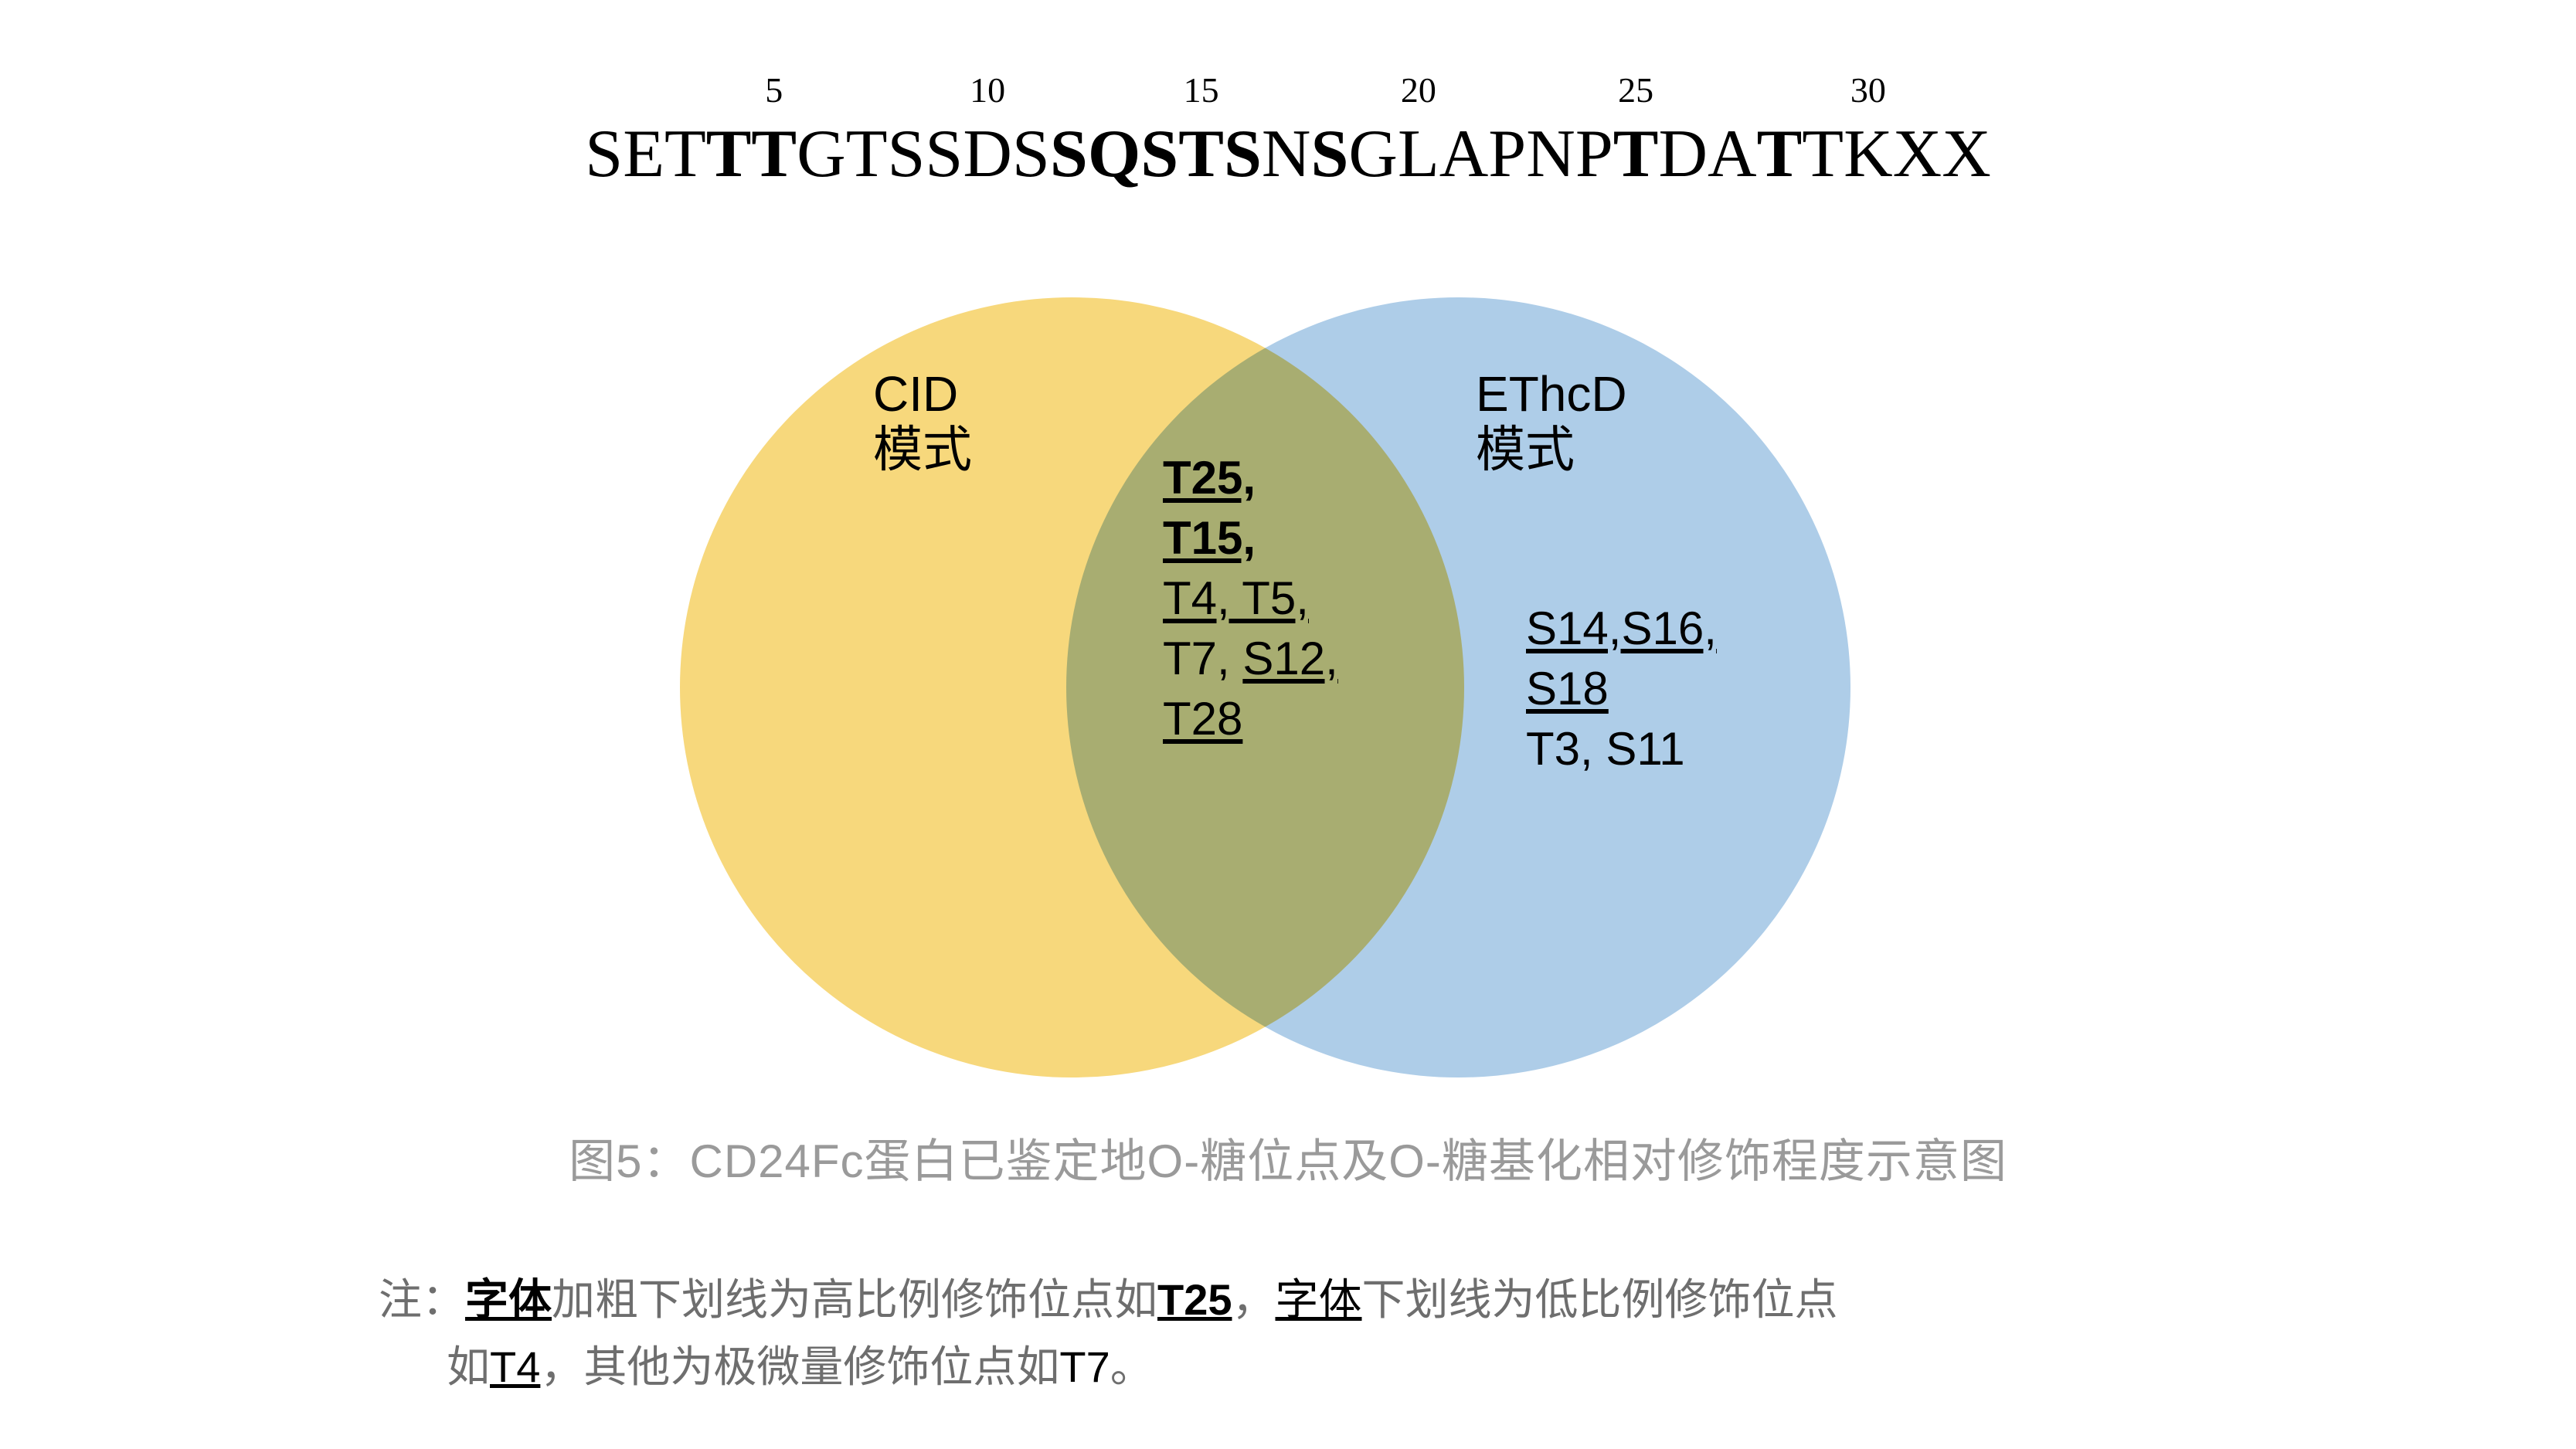 This screenshot has height=1449, width=2576. I want to click on intersection-row: T4, T5,, so click(1250, 598).